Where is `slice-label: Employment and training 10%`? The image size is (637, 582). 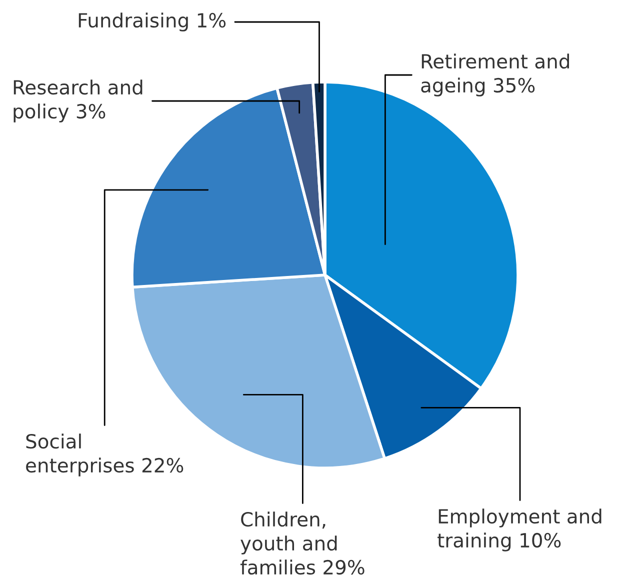
slice-label: Employment and training 10% is located at coordinates (520, 530).